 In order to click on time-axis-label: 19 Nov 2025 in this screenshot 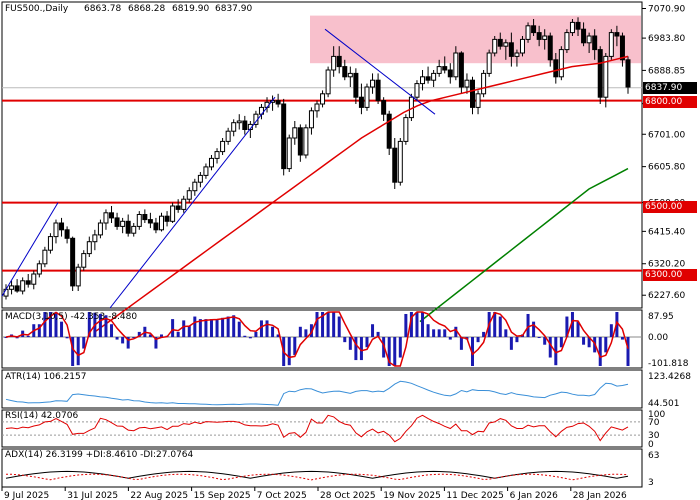, I will do `click(412, 495)`.